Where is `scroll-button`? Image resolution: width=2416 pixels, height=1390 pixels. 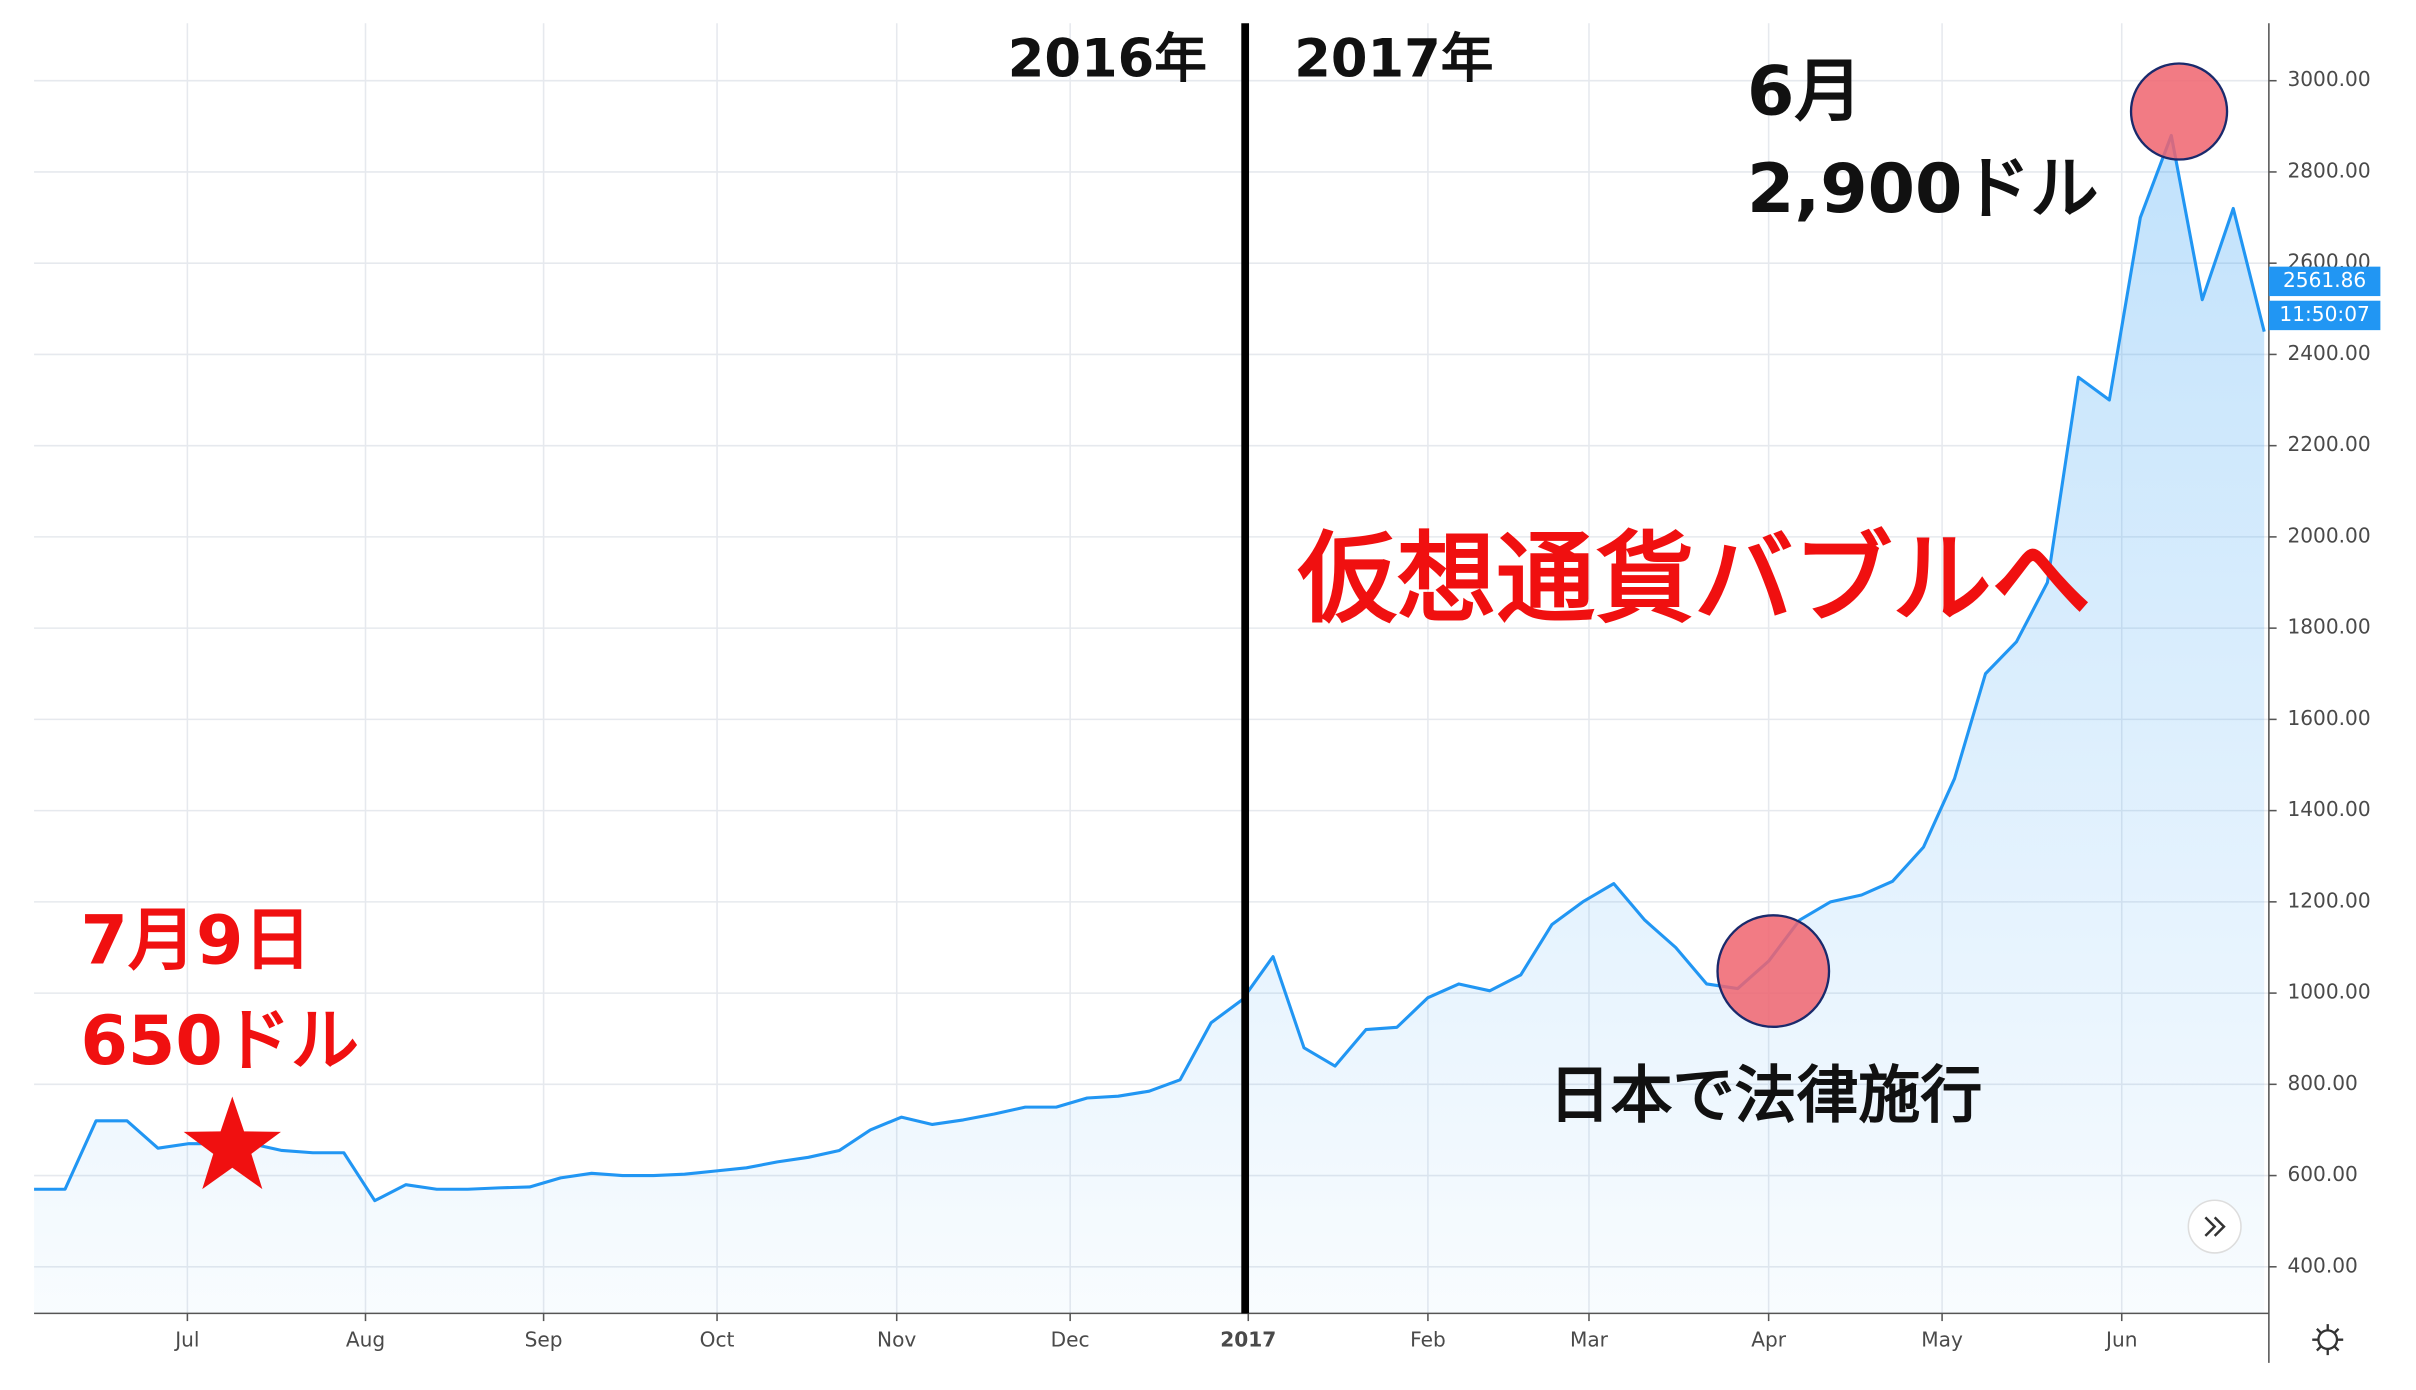 scroll-button is located at coordinates (2214, 1226).